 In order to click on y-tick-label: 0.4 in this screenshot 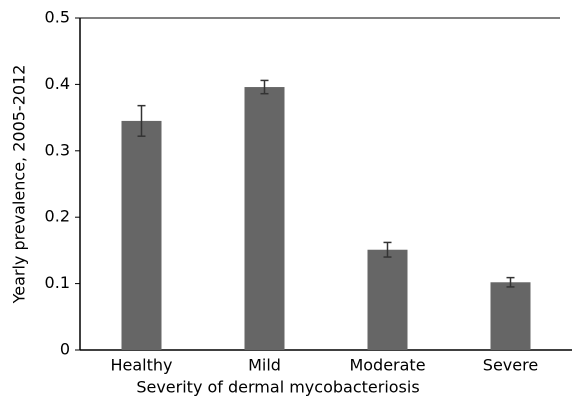, I will do `click(57, 83)`.